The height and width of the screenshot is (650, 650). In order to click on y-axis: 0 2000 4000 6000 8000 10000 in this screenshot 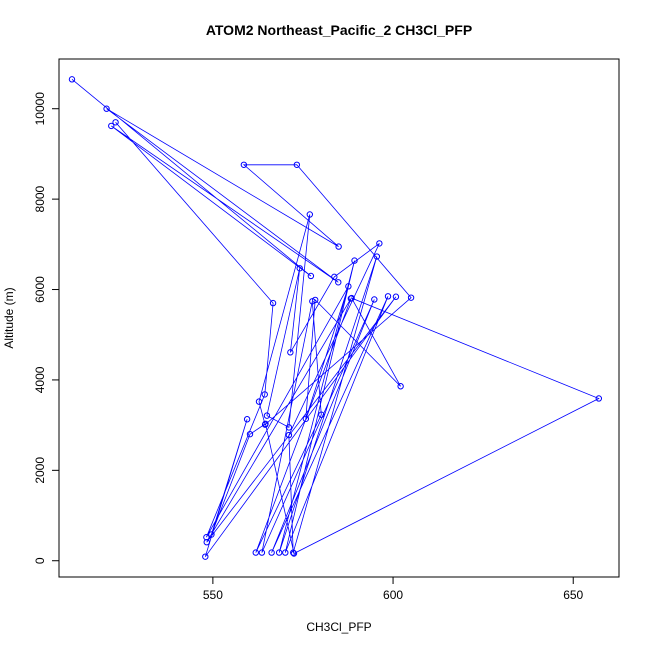, I will do `click(46, 328)`.